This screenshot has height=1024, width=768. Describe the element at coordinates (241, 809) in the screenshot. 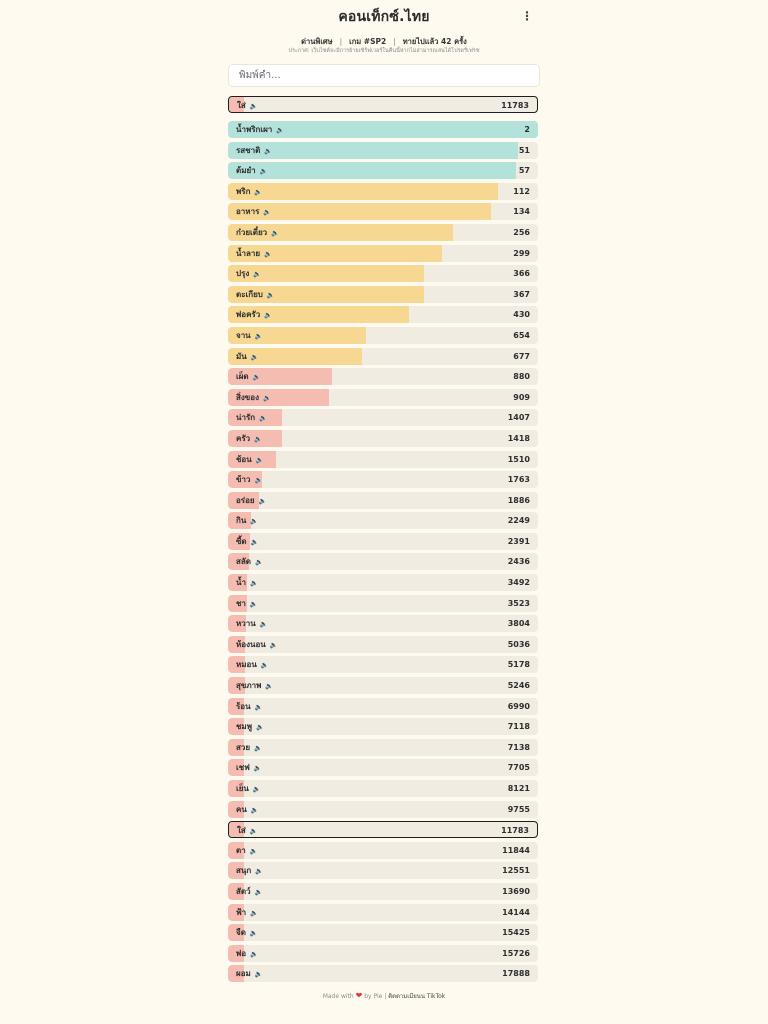

I see `guess-word: คน` at that location.